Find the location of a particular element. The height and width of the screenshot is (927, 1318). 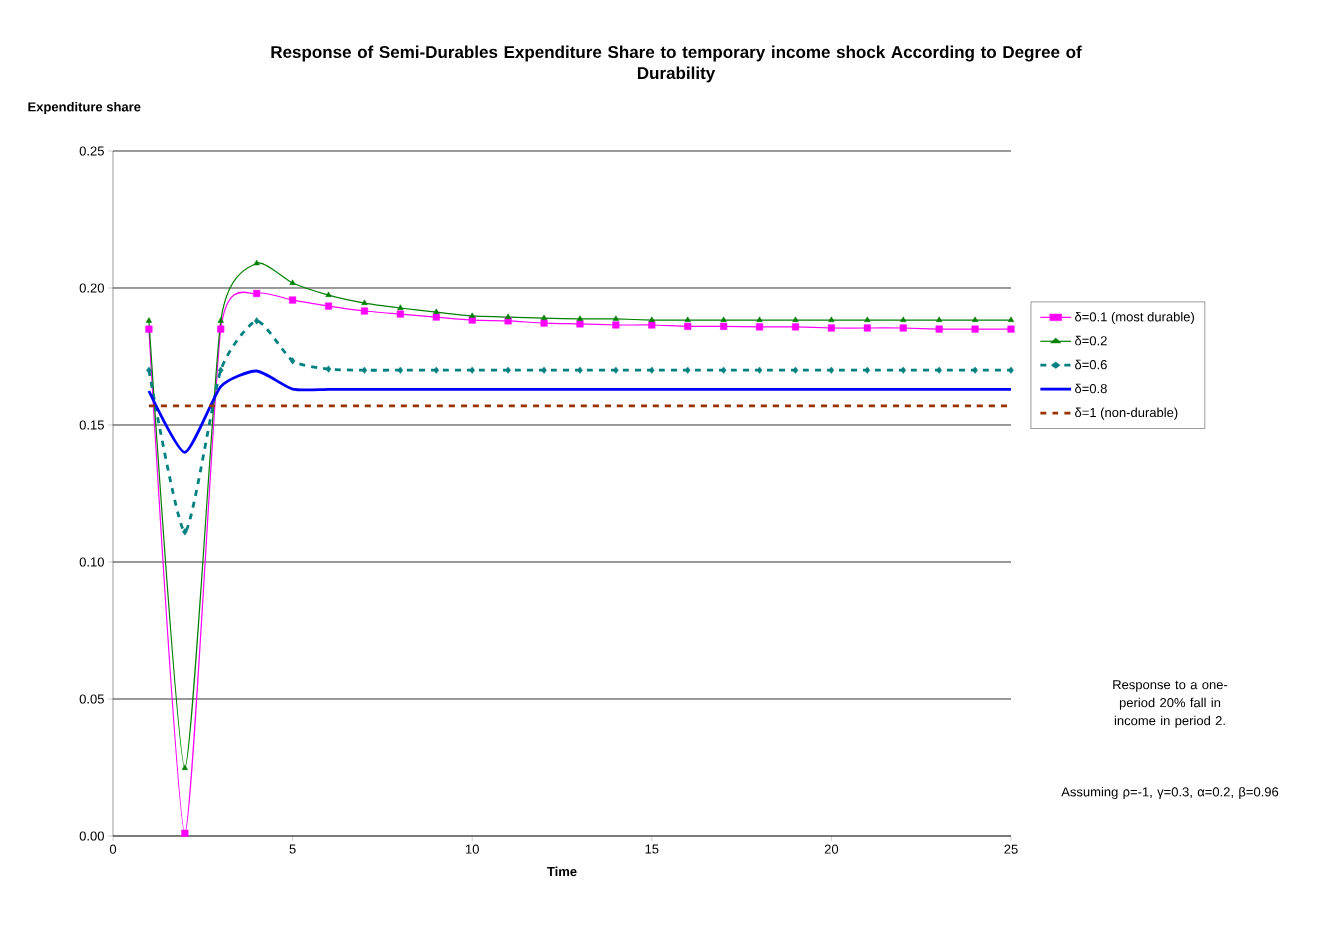

x-tick-label: 0 is located at coordinates (113, 849).